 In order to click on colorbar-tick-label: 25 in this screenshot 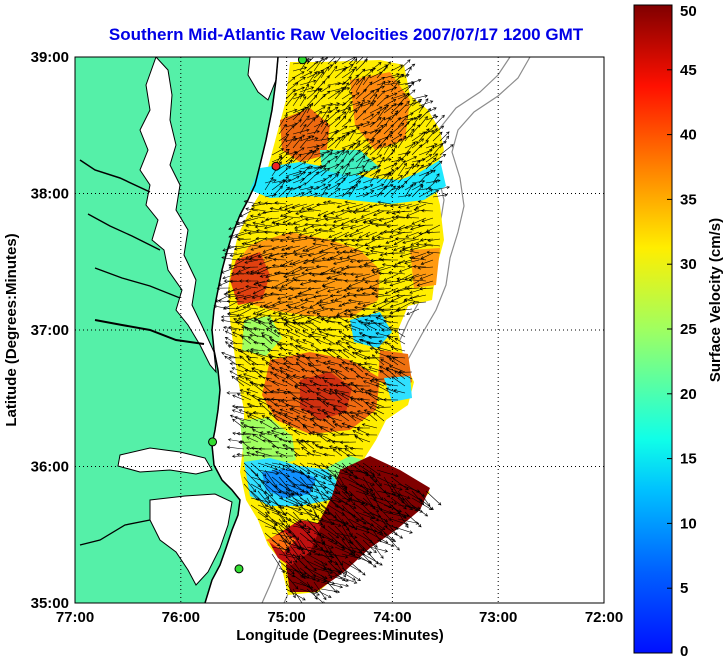, I will do `click(688, 329)`.